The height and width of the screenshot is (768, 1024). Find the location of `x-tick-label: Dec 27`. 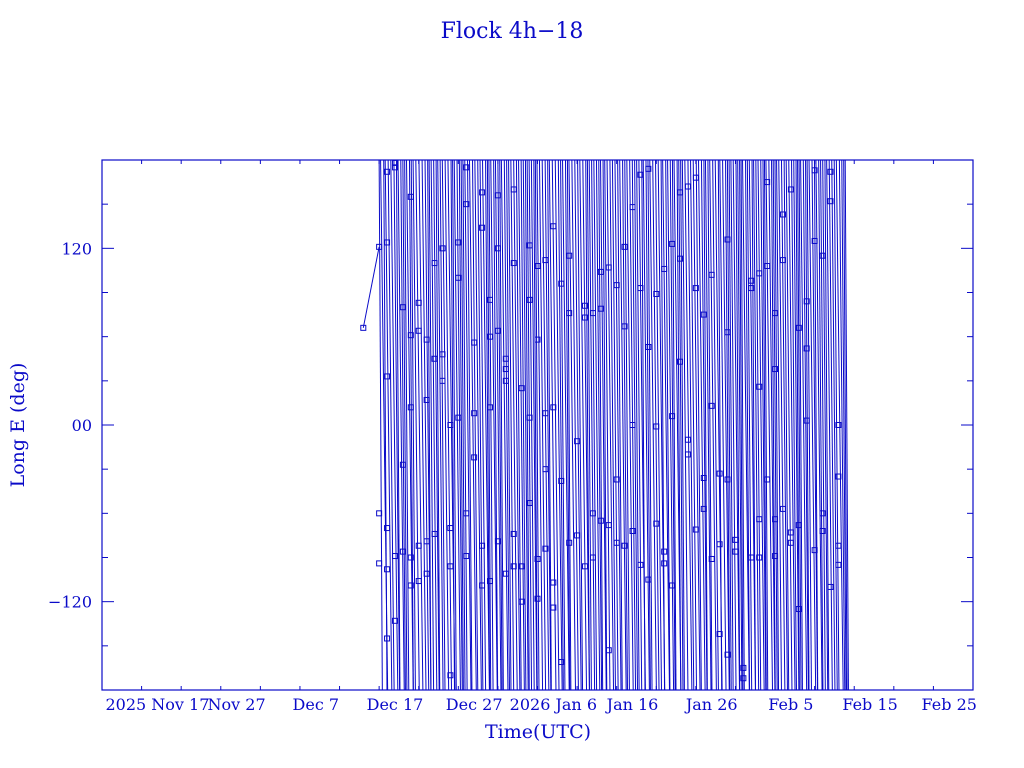

x-tick-label: Dec 27 is located at coordinates (474, 704).